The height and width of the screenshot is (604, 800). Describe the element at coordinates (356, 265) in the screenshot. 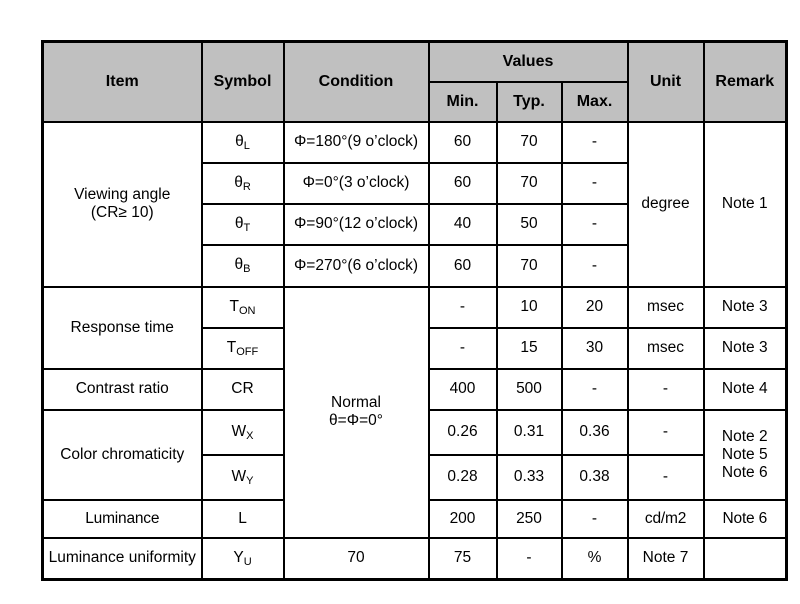

I see `condition-cell: Φ=270°(6 o’clock)` at that location.